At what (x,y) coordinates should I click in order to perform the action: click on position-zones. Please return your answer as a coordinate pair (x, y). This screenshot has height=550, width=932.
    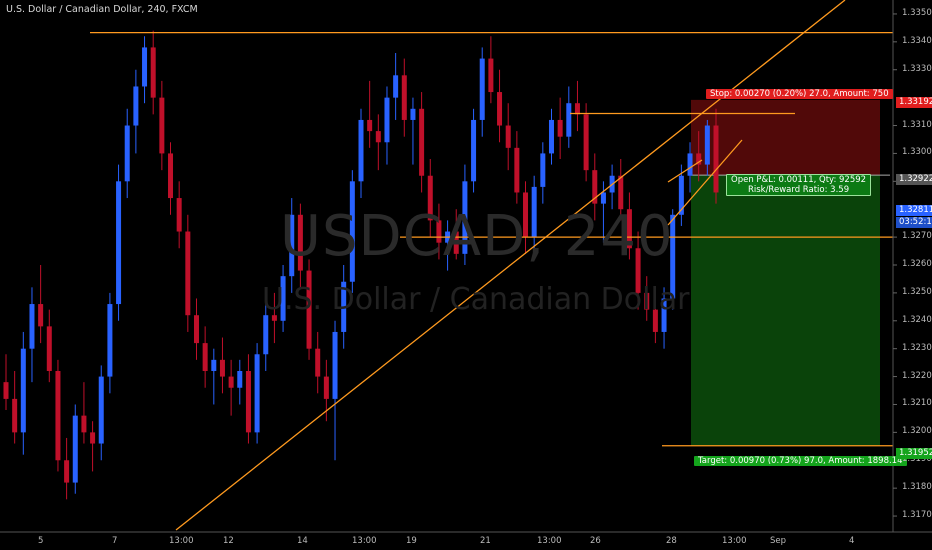
    Looking at the image, I should click on (790, 272).